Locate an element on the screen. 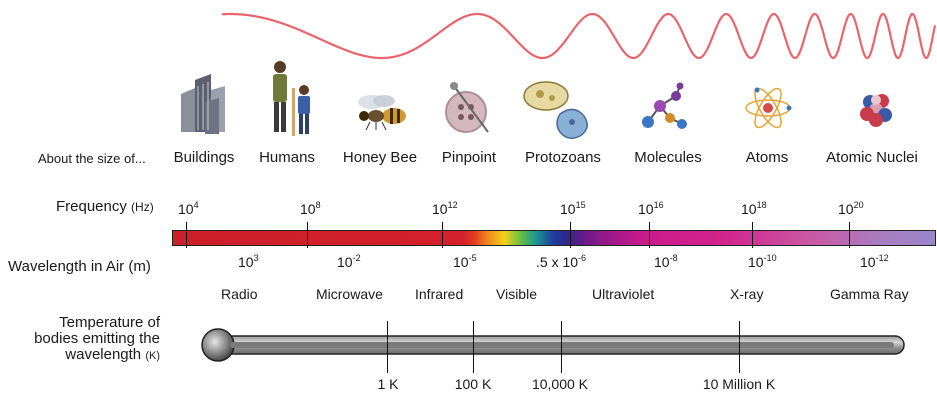 The height and width of the screenshot is (400, 937). wavelength-value: 10-5 is located at coordinates (465, 261).